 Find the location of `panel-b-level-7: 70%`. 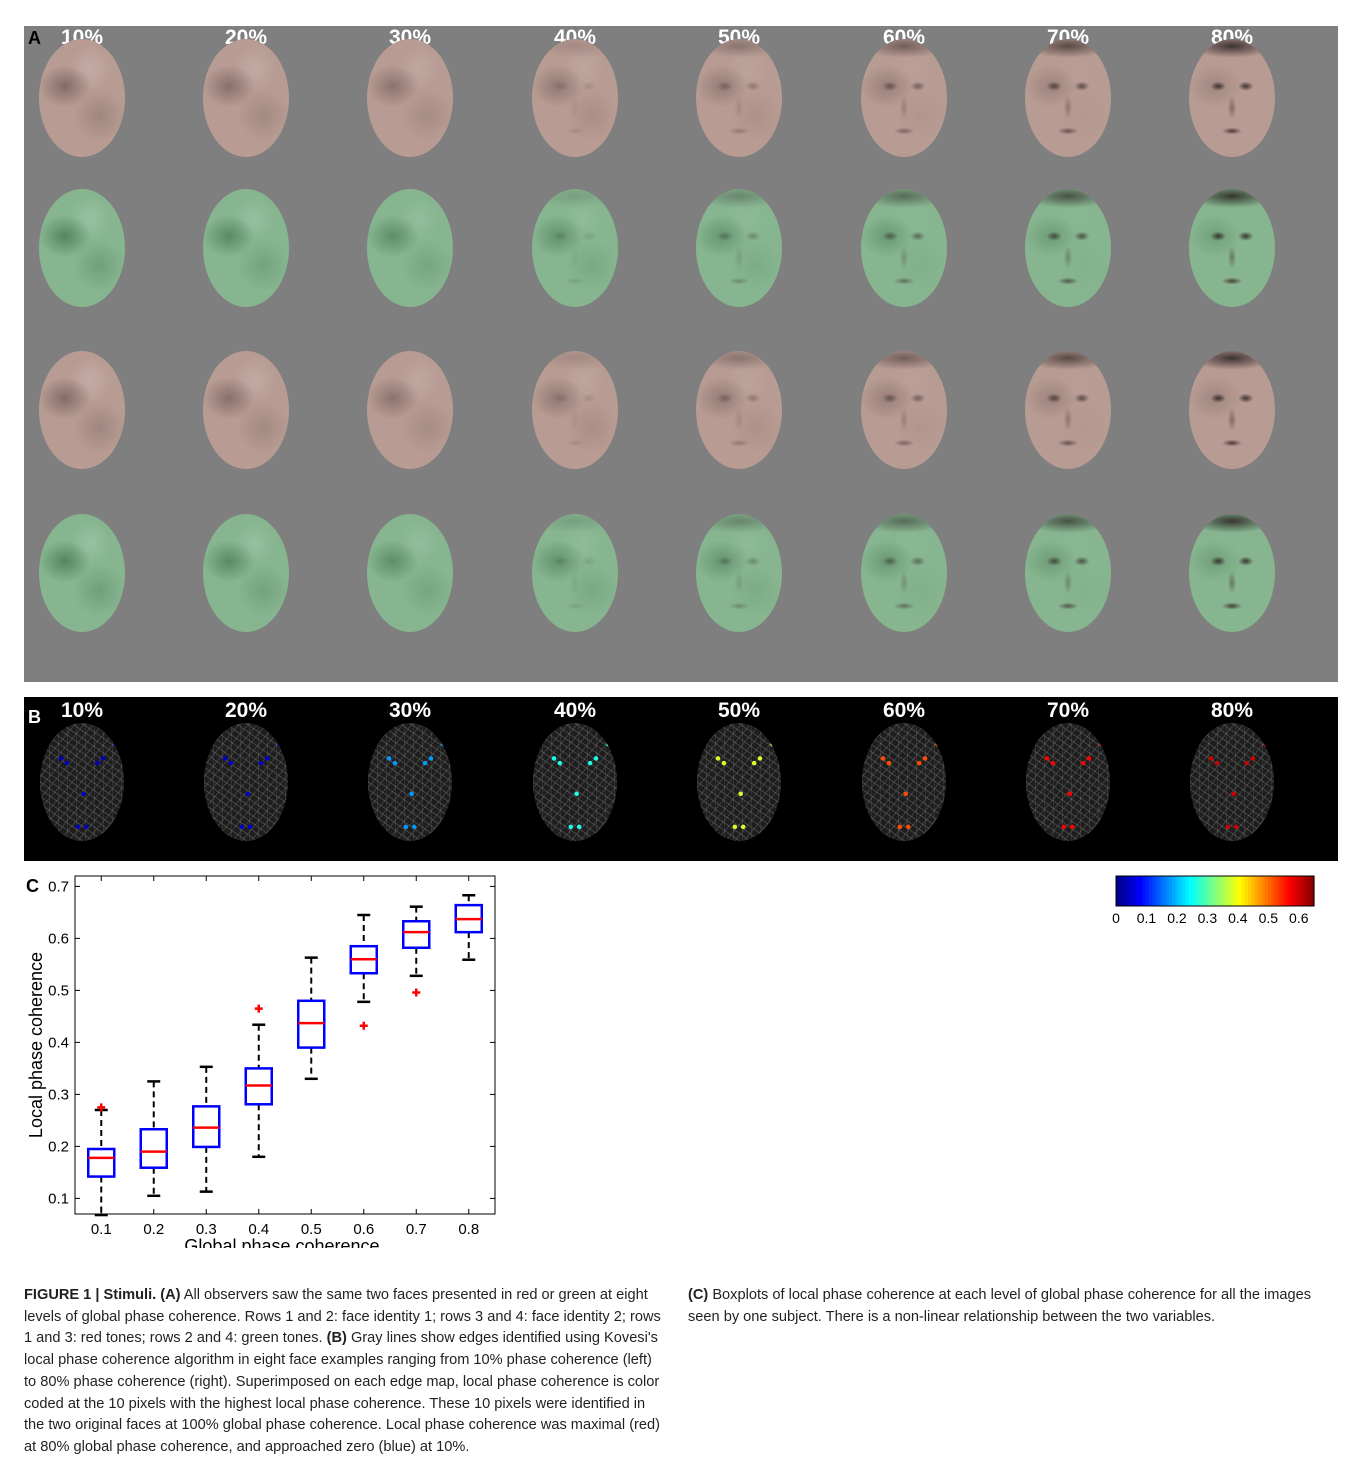

panel-b-level-7: 70% is located at coordinates (1068, 710).